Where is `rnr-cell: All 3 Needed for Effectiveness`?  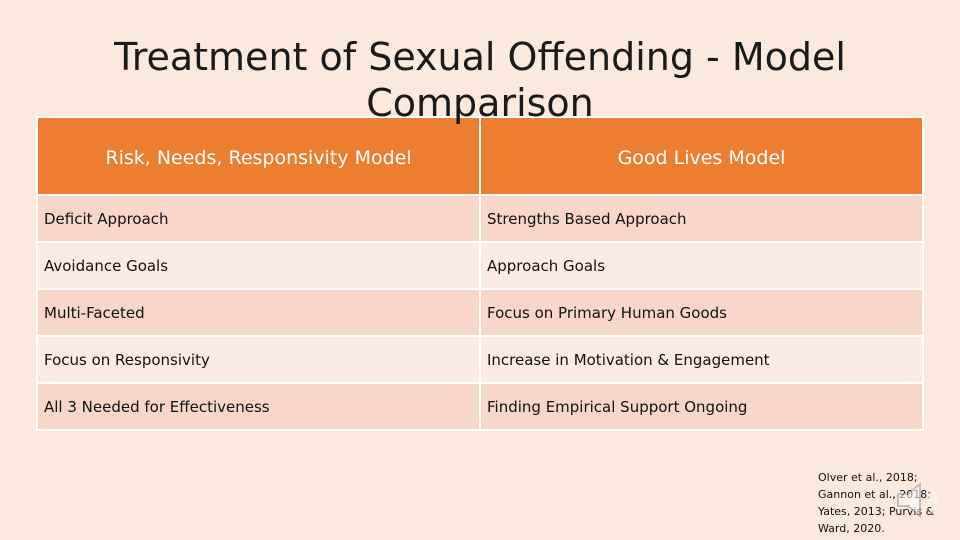 rnr-cell: All 3 Needed for Effectiveness is located at coordinates (258, 406).